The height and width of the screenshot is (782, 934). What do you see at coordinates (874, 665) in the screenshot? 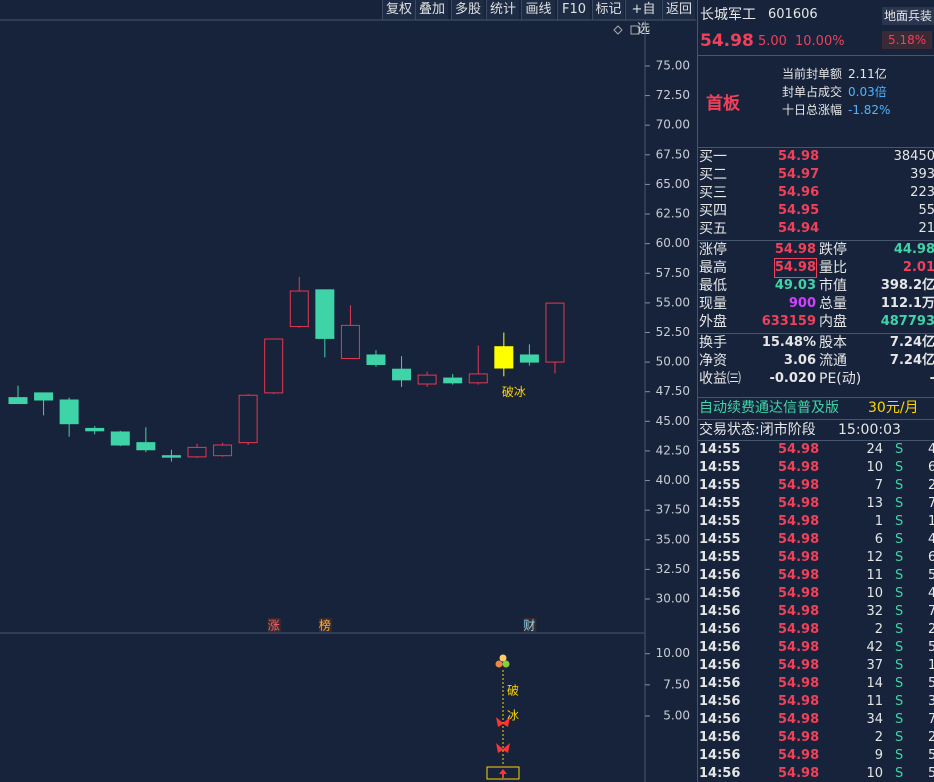
I see `trade-volume: 37` at bounding box center [874, 665].